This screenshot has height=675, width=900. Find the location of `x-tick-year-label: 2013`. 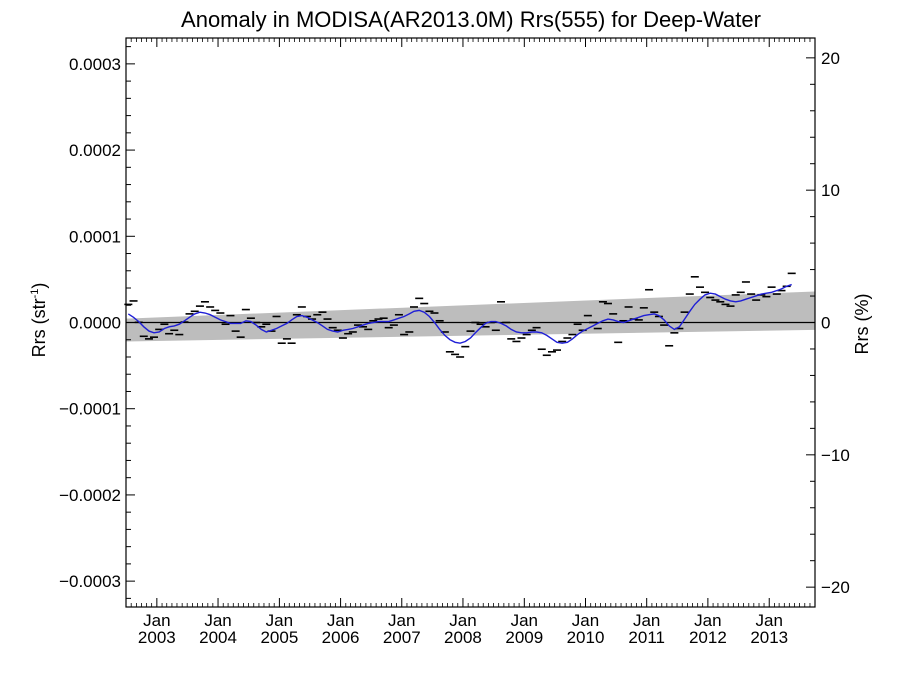

x-tick-year-label: 2013 is located at coordinates (769, 637).